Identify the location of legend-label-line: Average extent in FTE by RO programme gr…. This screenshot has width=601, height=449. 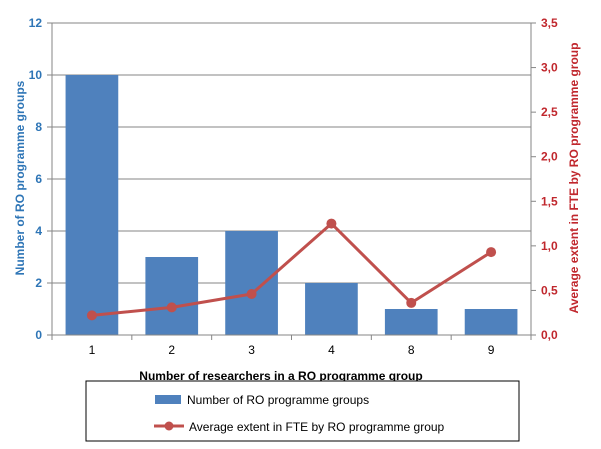
(317, 427).